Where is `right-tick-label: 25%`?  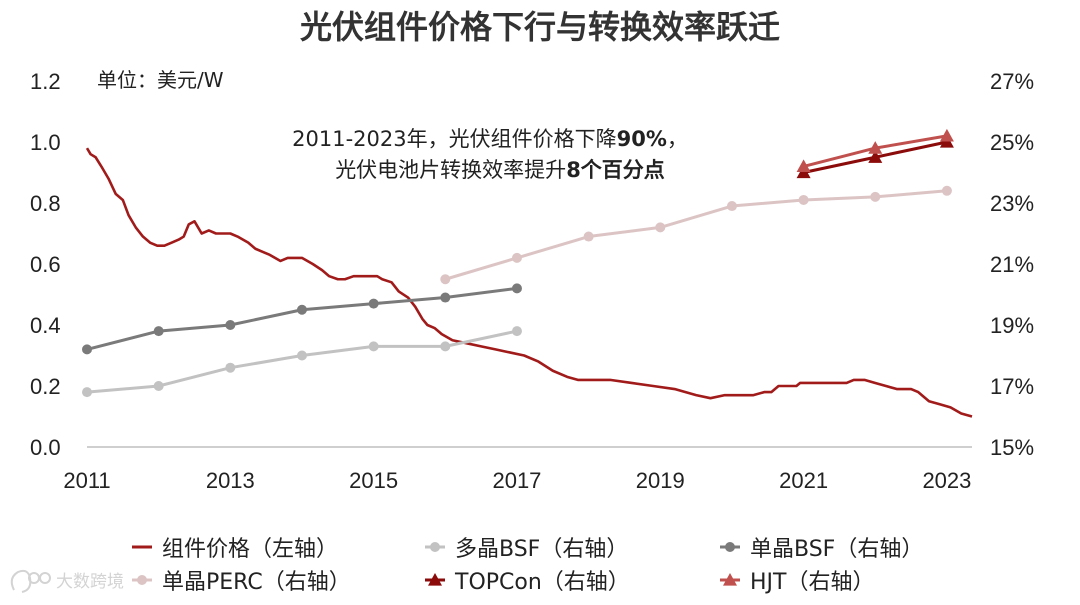 right-tick-label: 25% is located at coordinates (1012, 142).